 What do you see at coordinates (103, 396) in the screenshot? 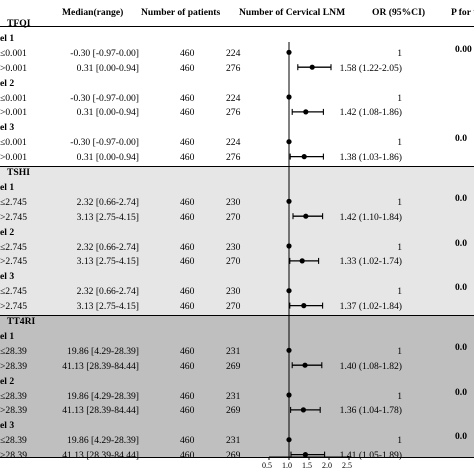
I see `median-range: 19.86 [4.29-28.39]` at bounding box center [103, 396].